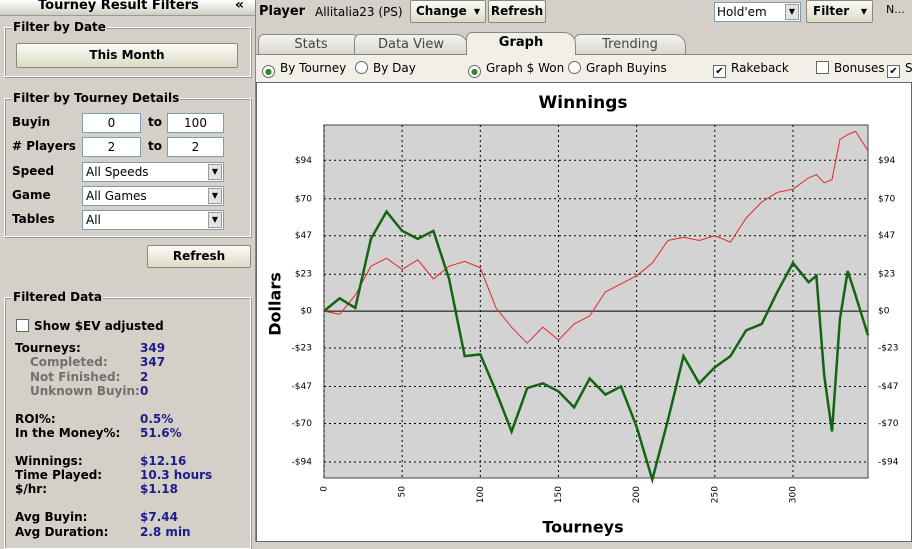 The width and height of the screenshot is (912, 549). What do you see at coordinates (51, 517) in the screenshot?
I see `stat-label: Avg Buyin:` at bounding box center [51, 517].